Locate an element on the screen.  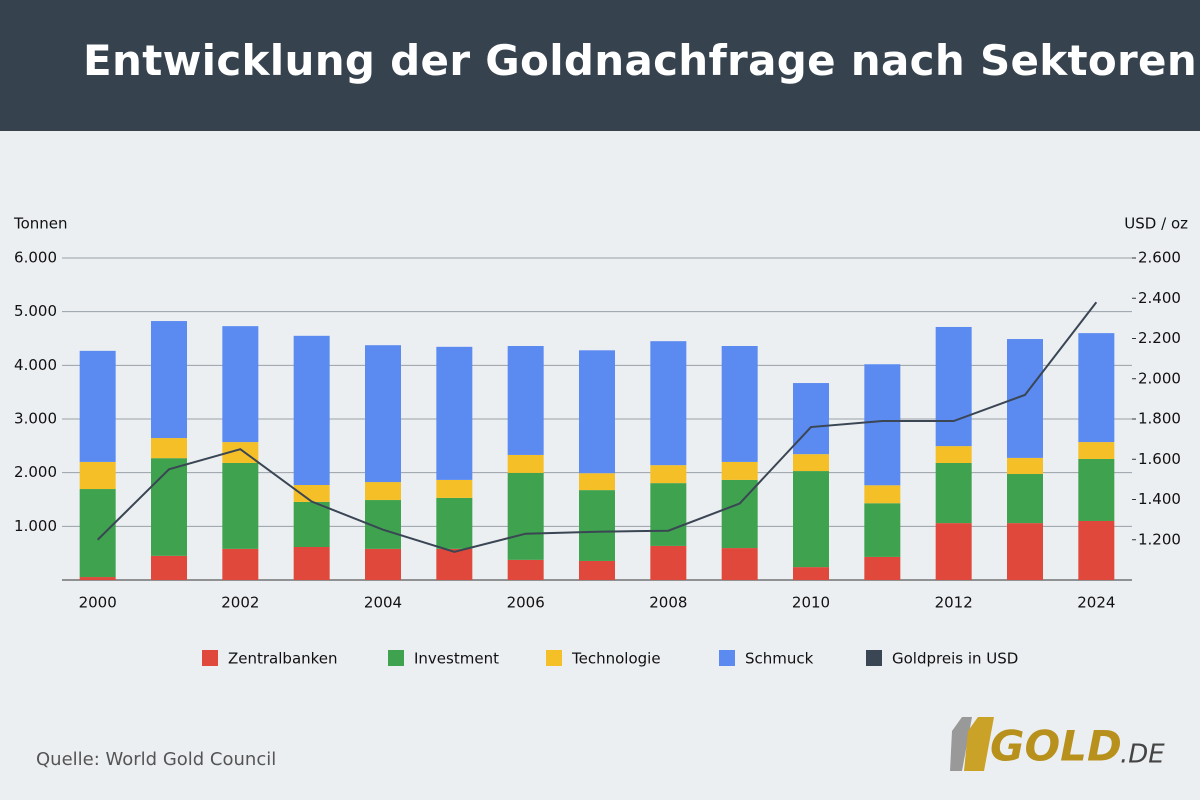
y2-tick-label: 1.800 is located at coordinates (1159, 419).